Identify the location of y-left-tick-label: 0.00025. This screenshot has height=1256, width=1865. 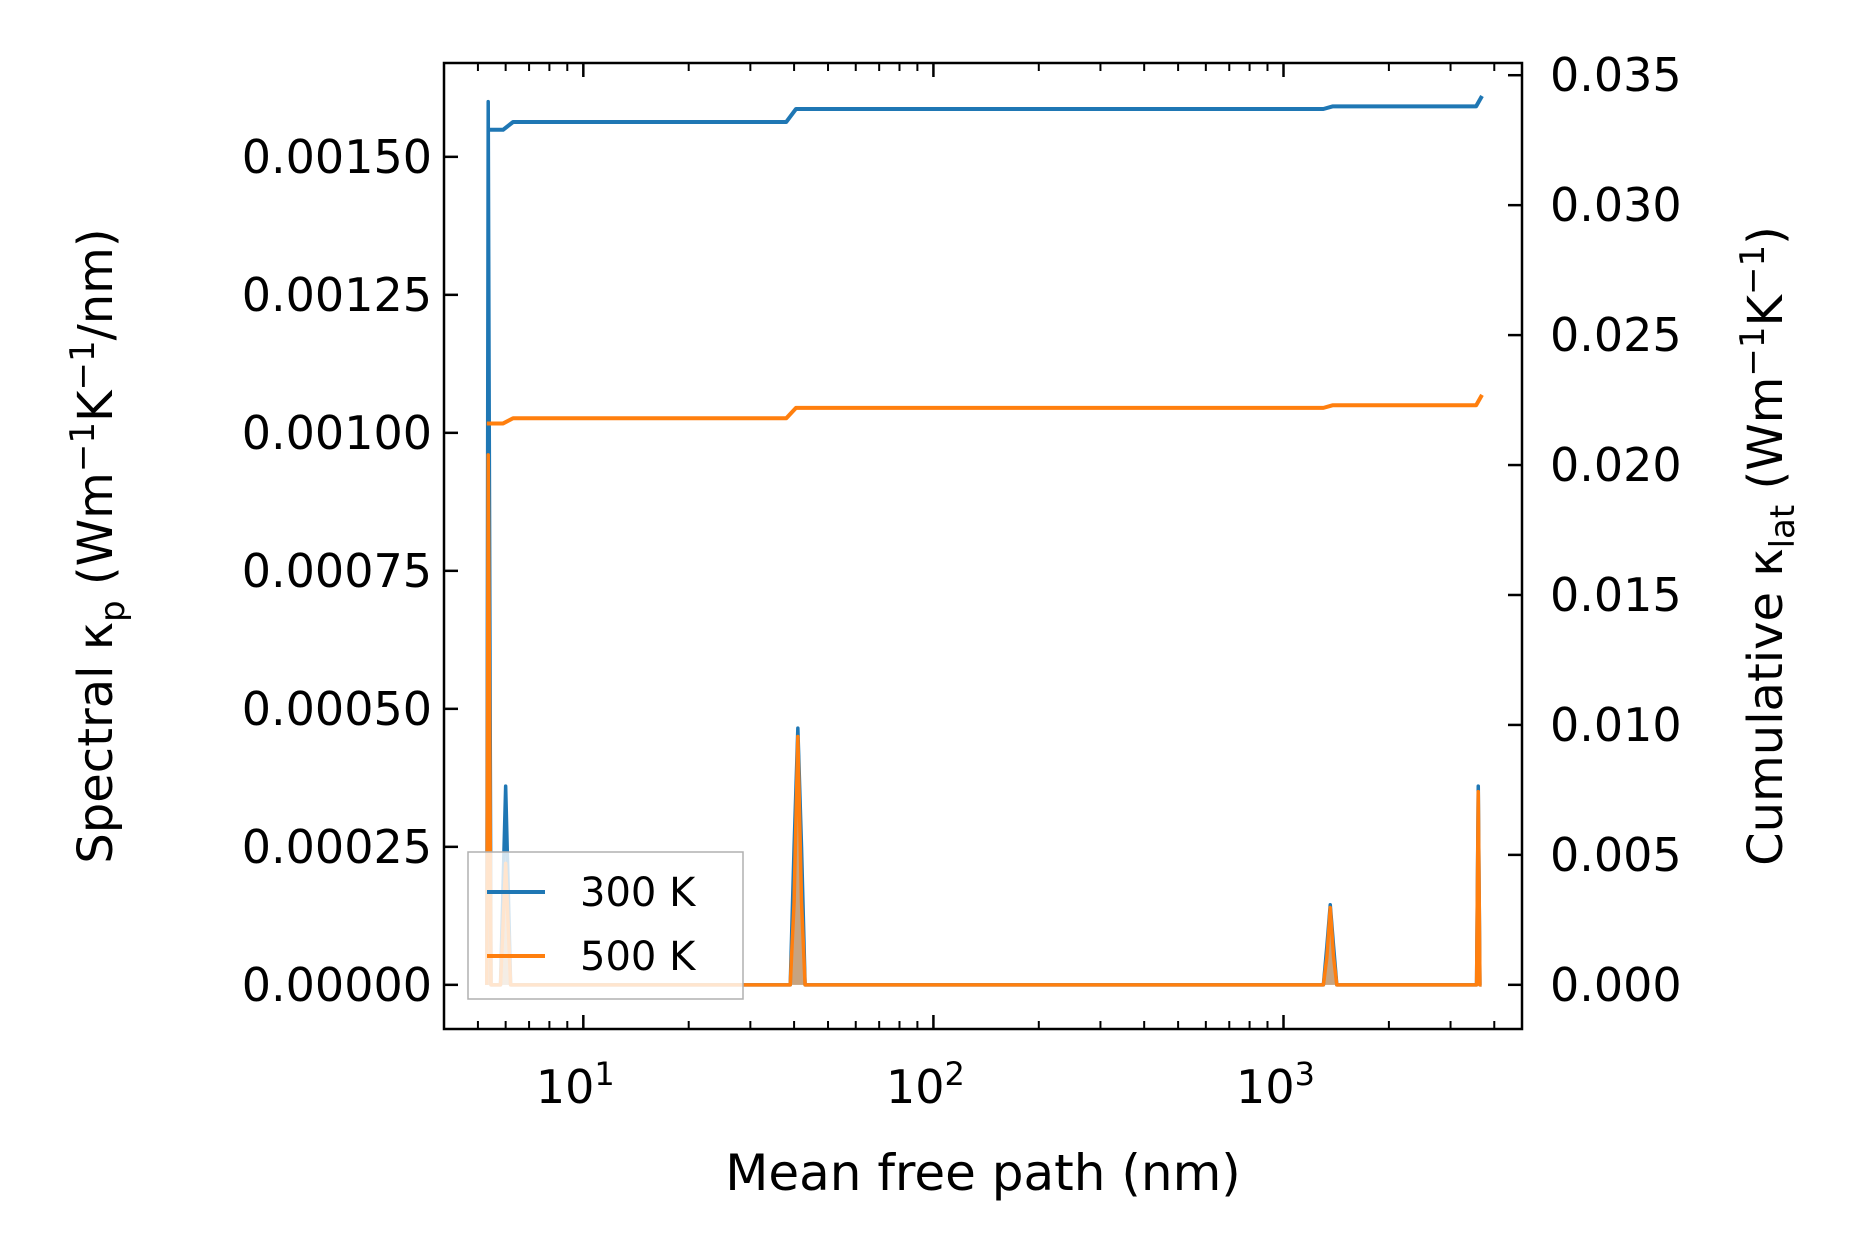
(337, 847).